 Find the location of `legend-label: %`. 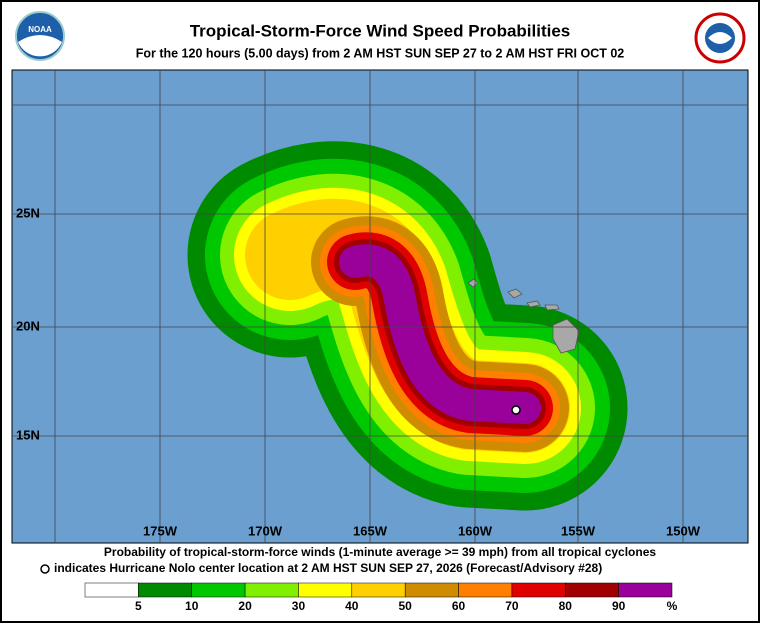

legend-label: % is located at coordinates (672, 606).